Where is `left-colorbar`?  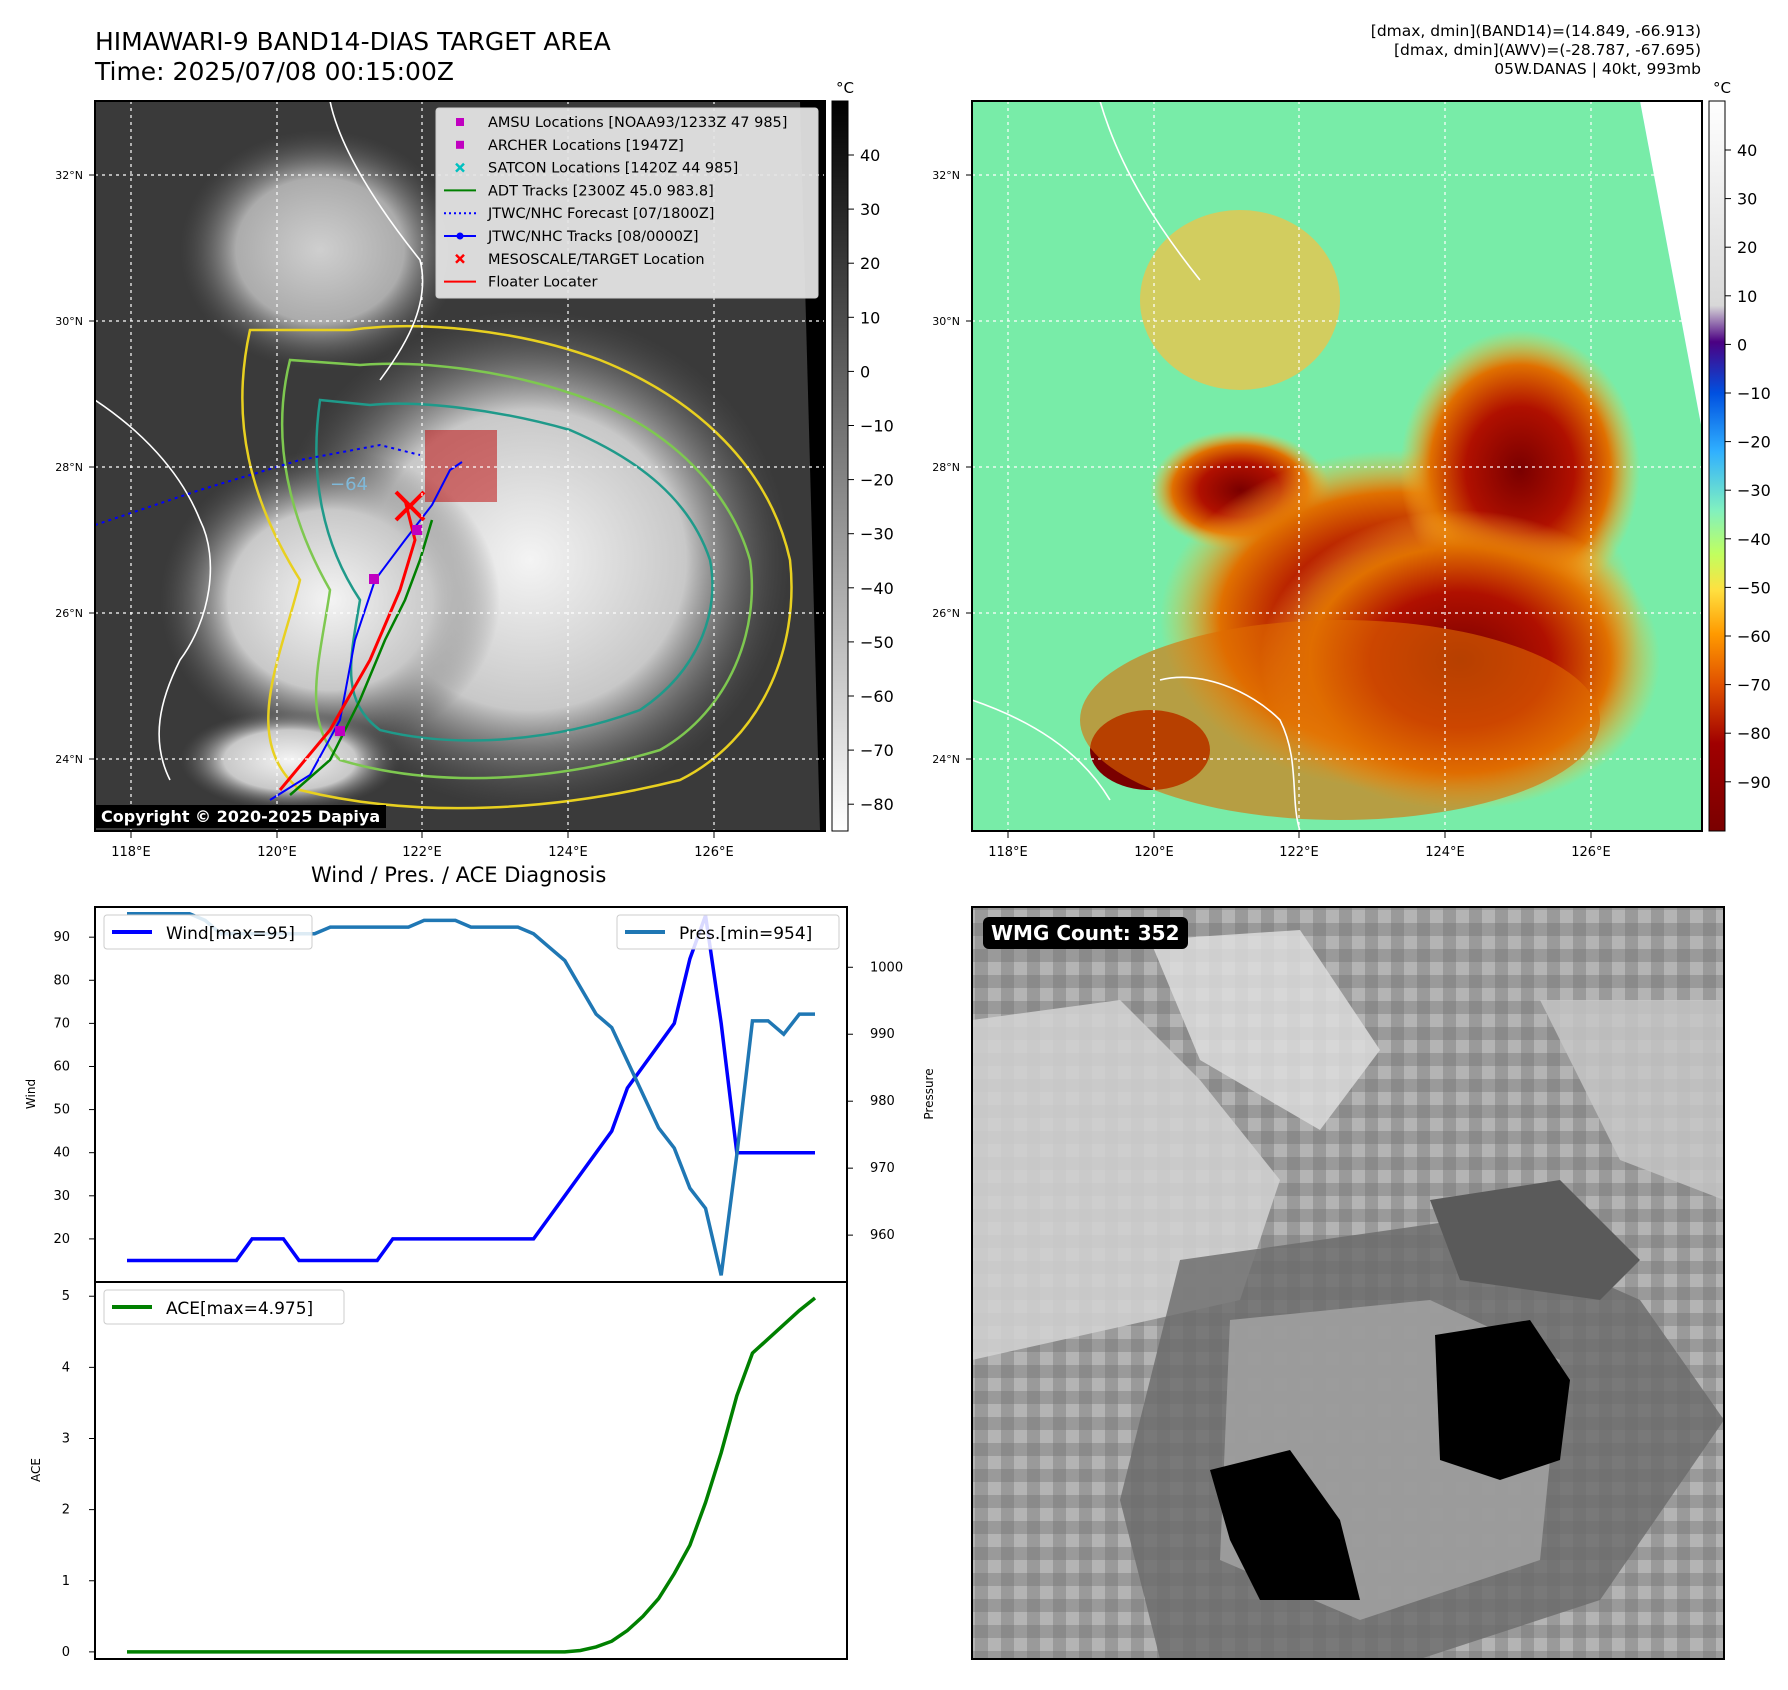 left-colorbar is located at coordinates (840, 466).